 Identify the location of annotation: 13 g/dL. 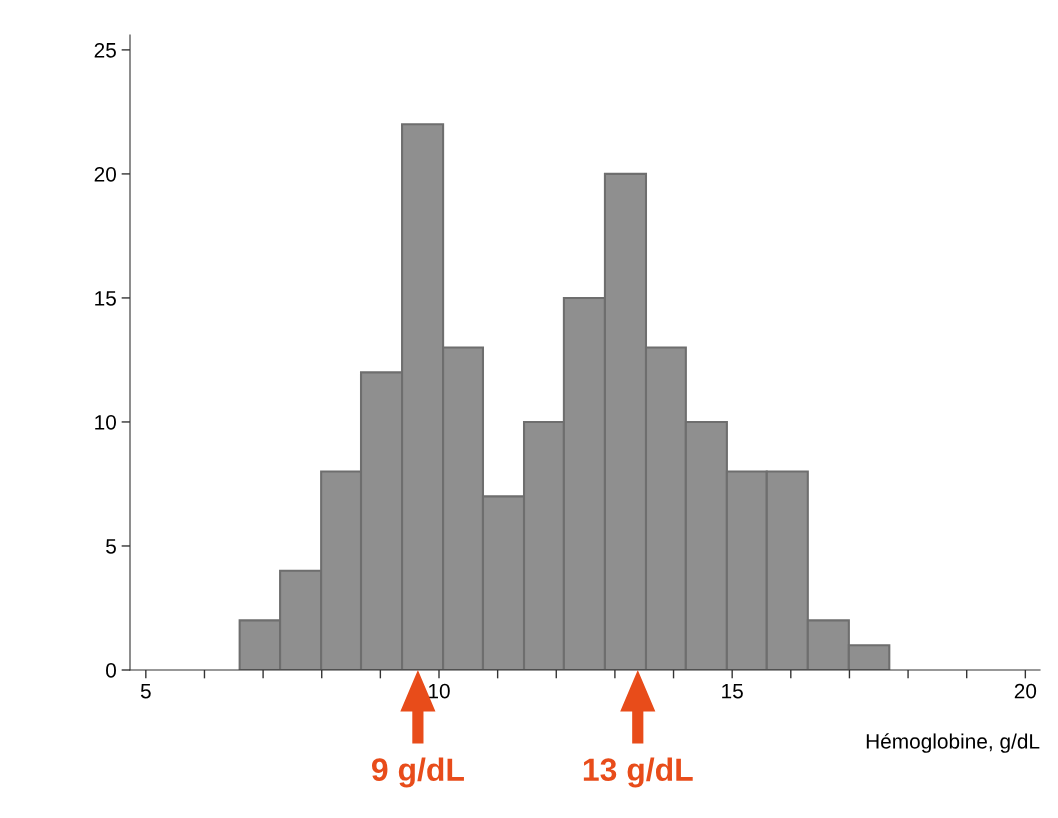
(638, 772).